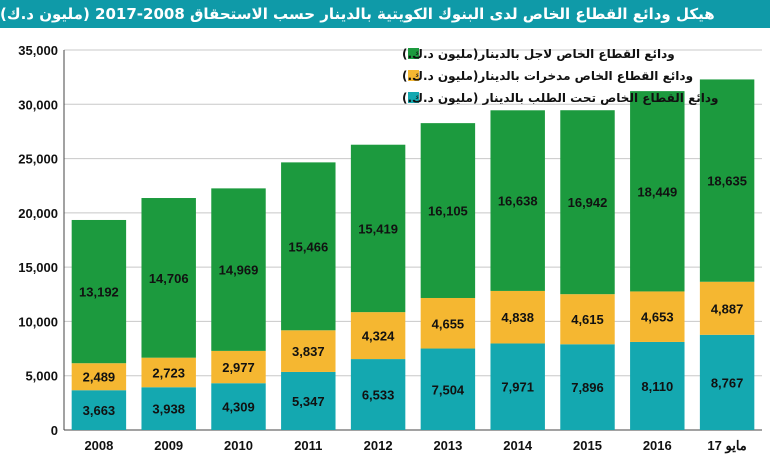 The height and width of the screenshot is (471, 770). I want to click on data-label: 7,971, so click(517, 387).